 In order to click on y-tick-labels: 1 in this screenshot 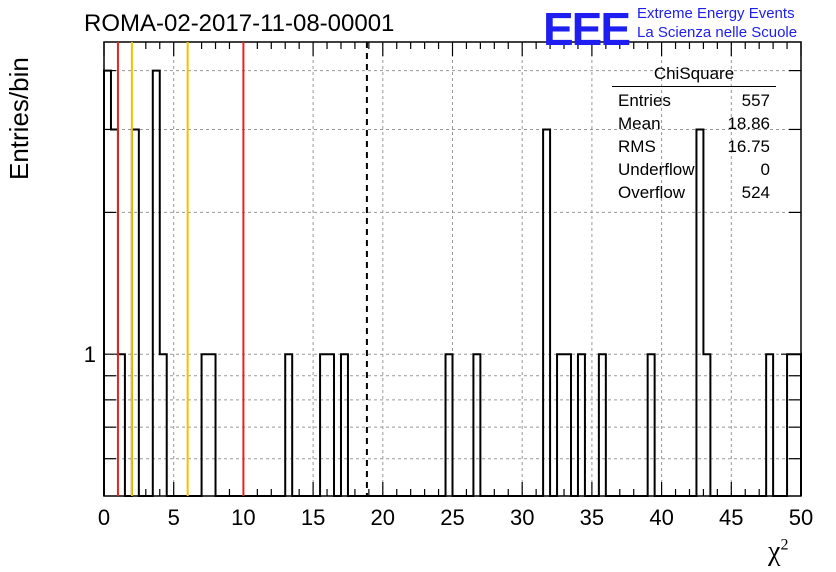, I will do `click(90, 354)`.